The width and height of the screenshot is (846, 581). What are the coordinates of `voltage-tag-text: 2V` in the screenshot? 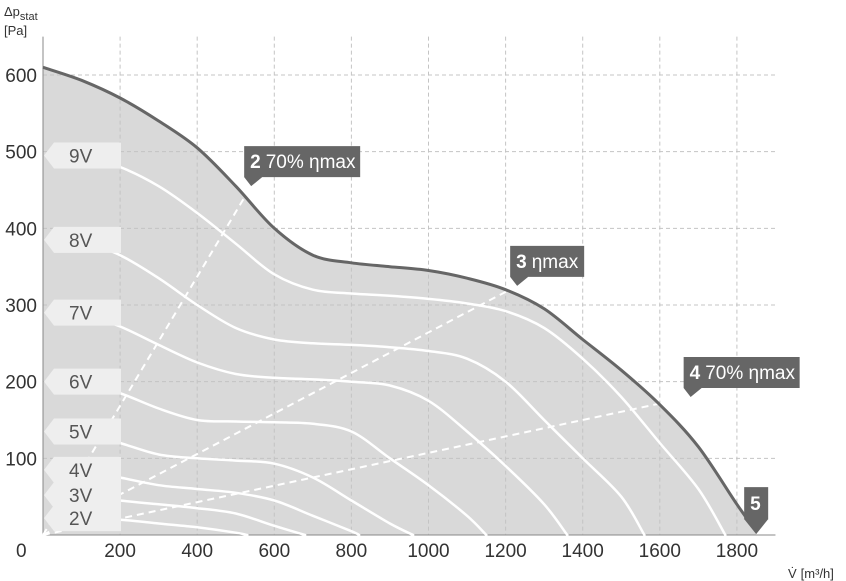 It's located at (81, 519).